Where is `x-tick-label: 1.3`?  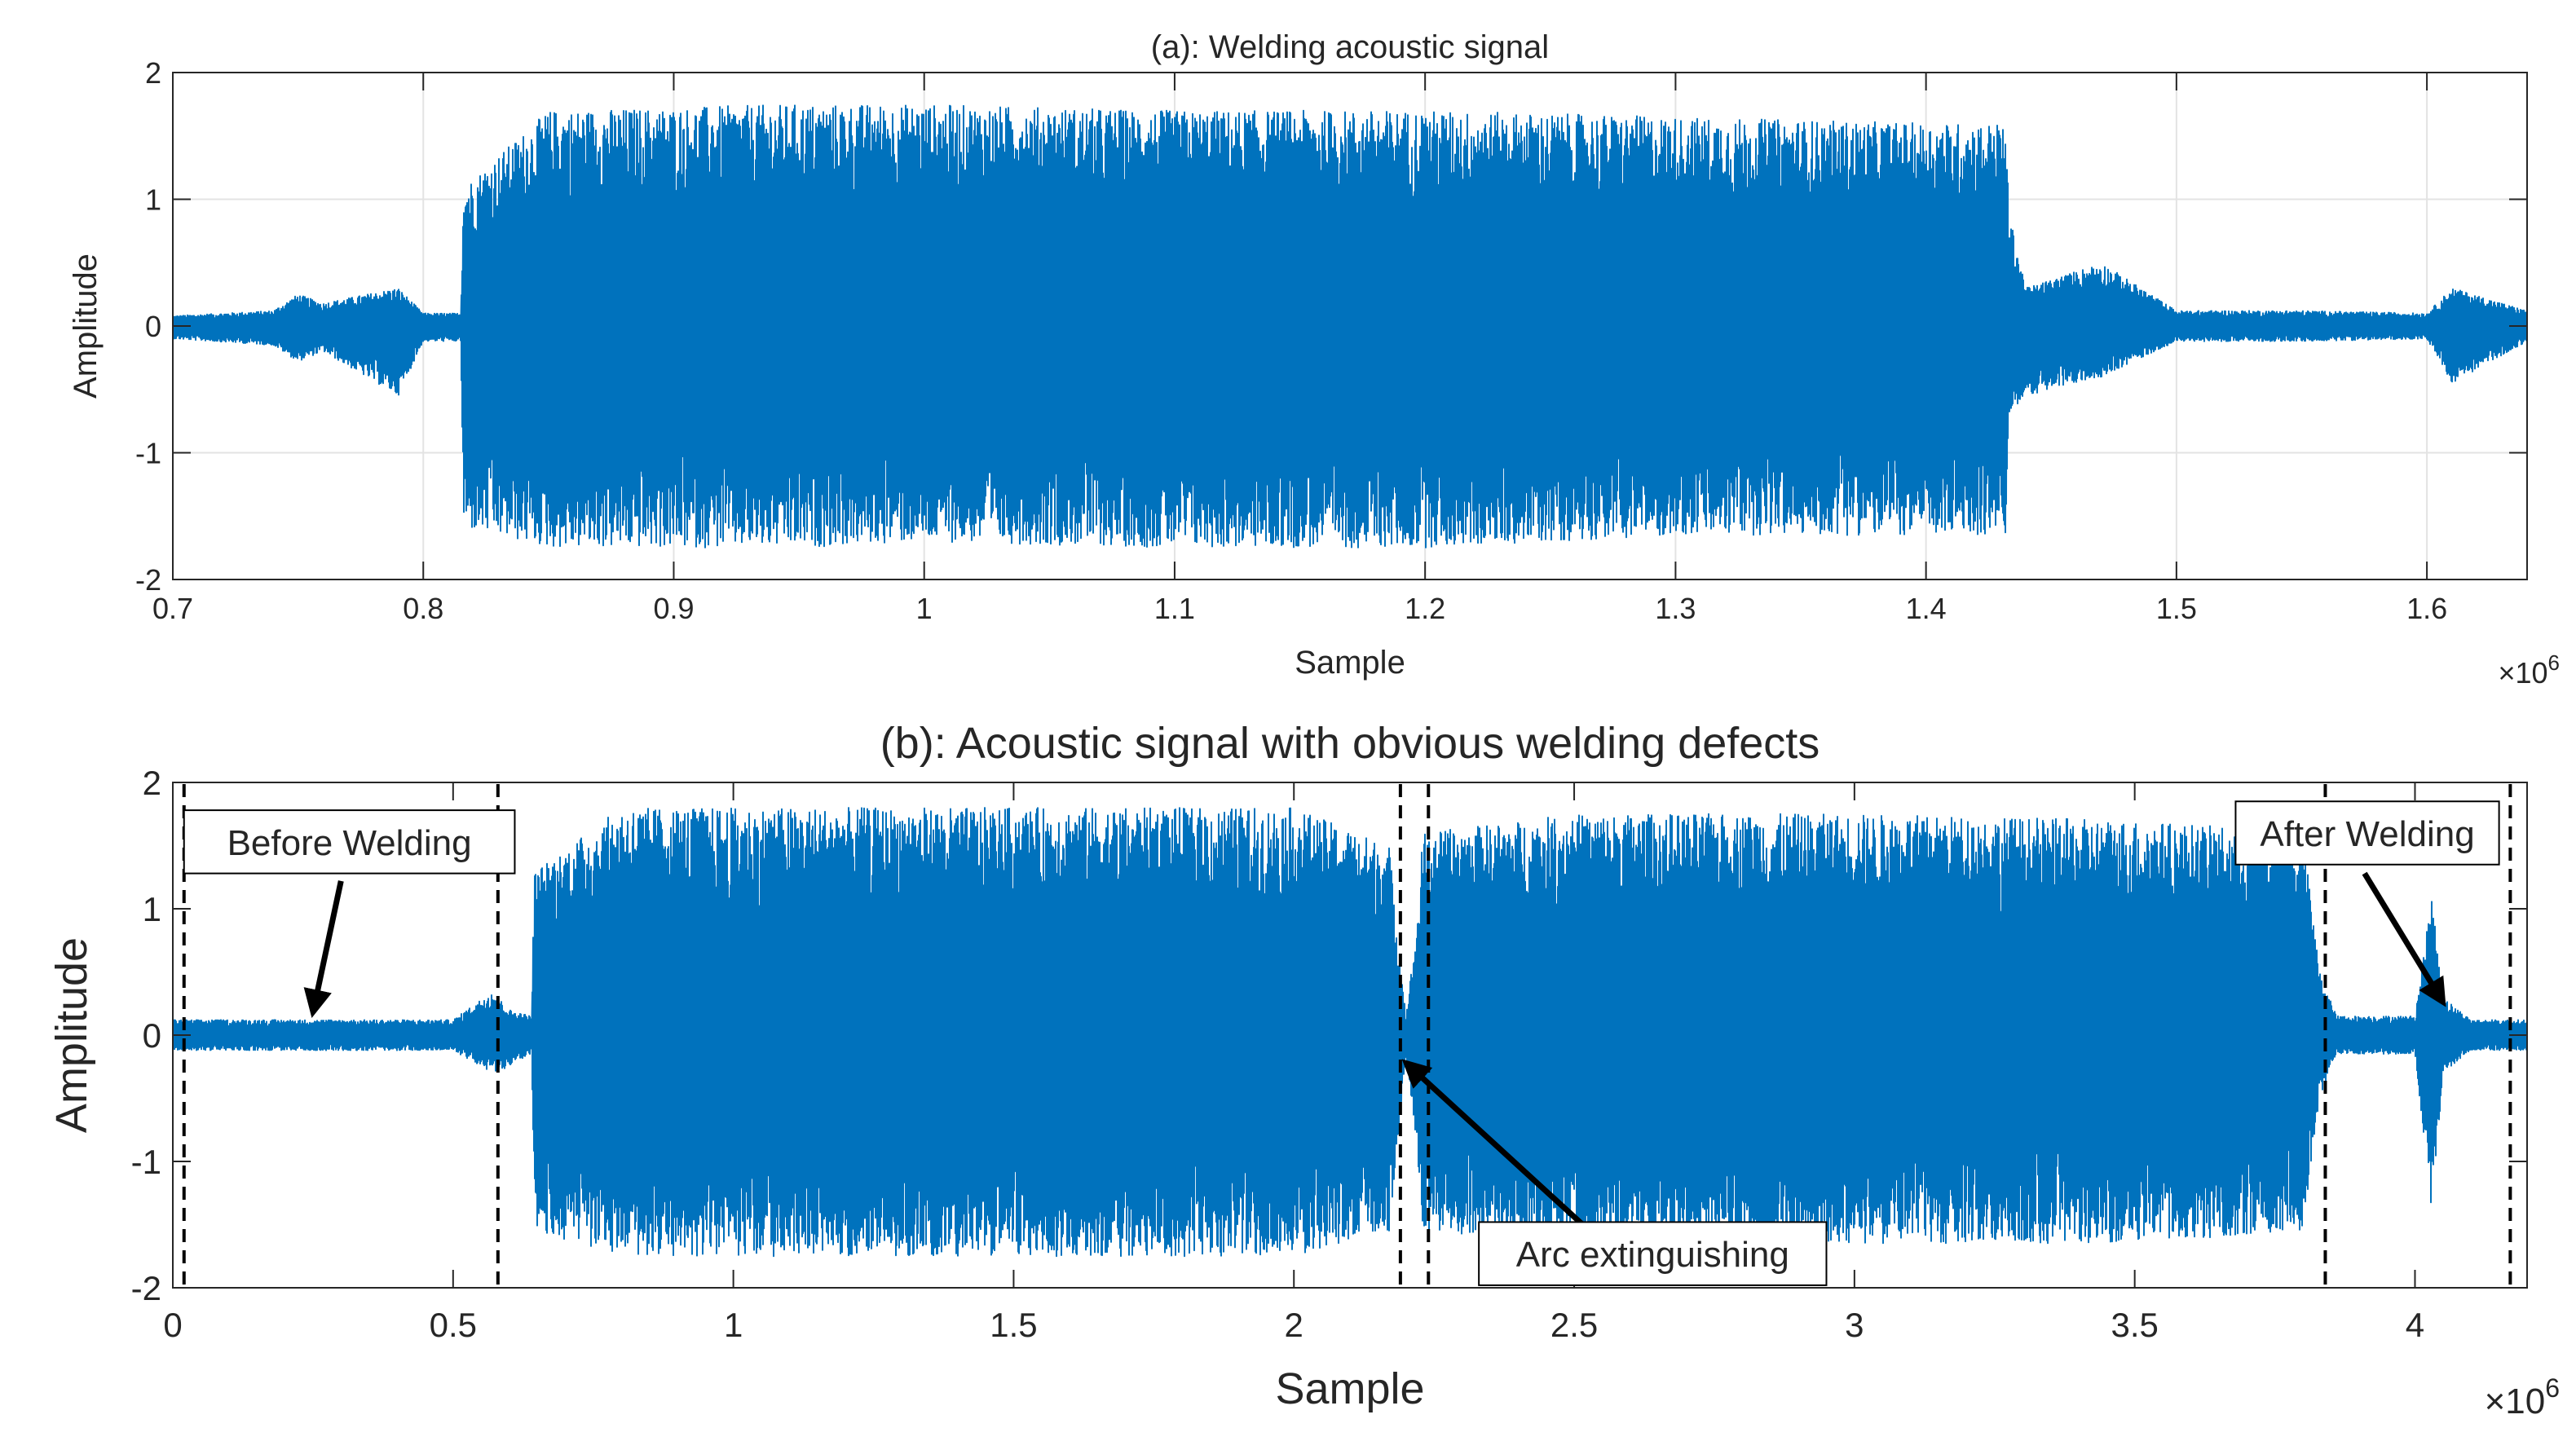
x-tick-label: 1.3 is located at coordinates (1675, 608).